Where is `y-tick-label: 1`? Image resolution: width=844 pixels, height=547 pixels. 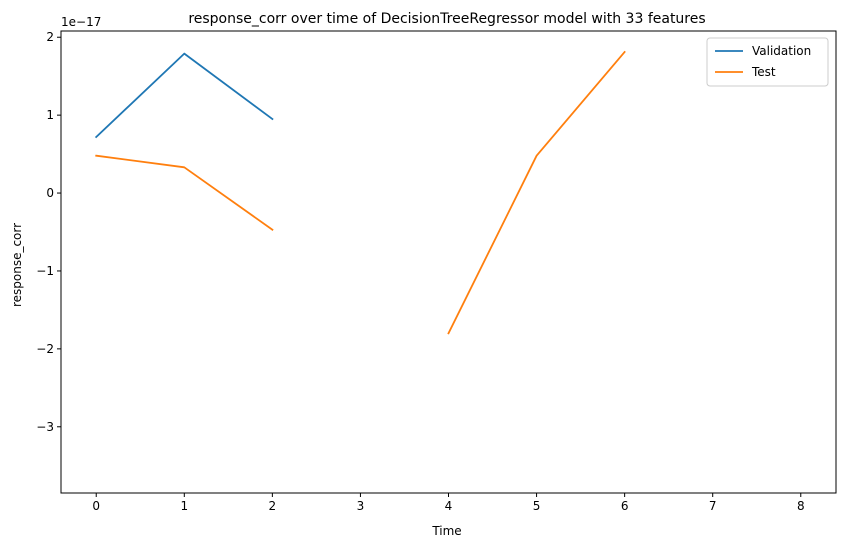
y-tick-label: 1 is located at coordinates (50, 115).